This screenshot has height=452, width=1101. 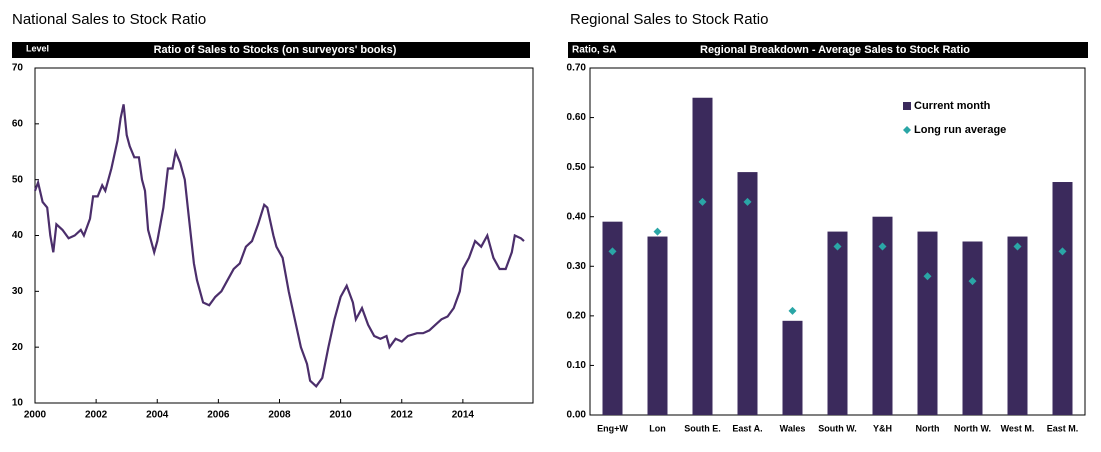 What do you see at coordinates (18, 291) in the screenshot?
I see `y-tick-label: 30` at bounding box center [18, 291].